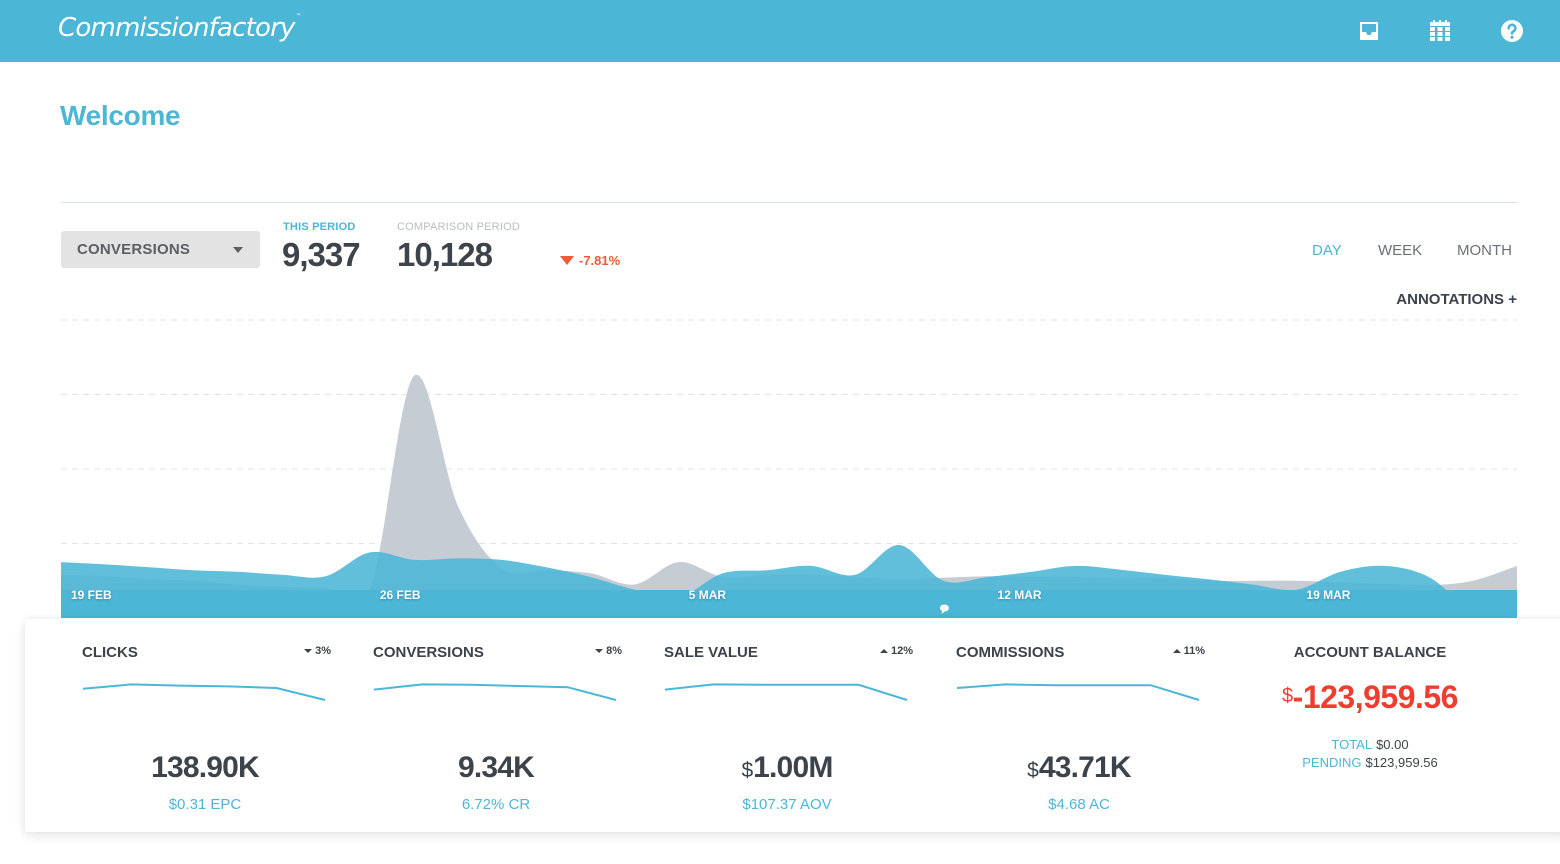  I want to click on balance-total-value: $0.00, so click(1392, 744).